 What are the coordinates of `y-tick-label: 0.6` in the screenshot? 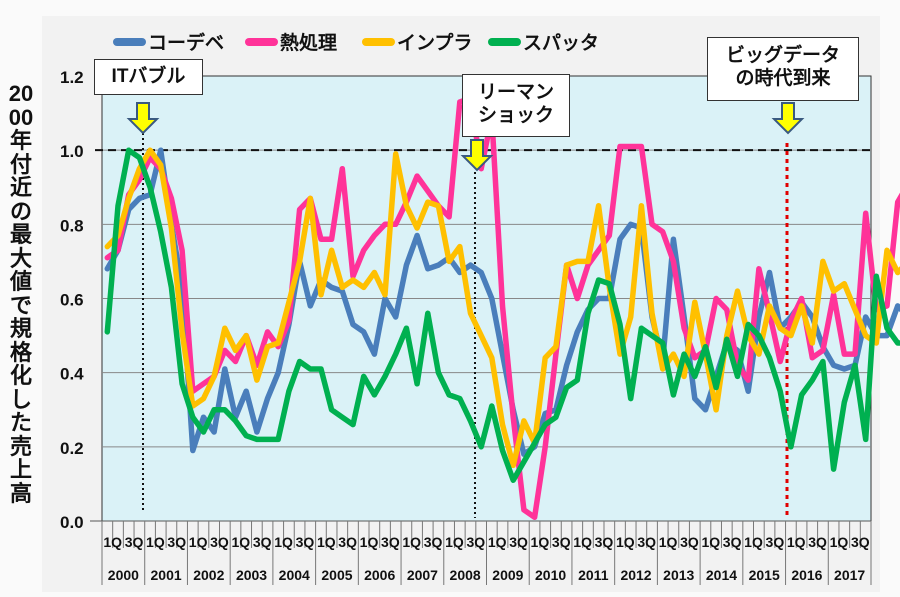 It's located at (72, 300).